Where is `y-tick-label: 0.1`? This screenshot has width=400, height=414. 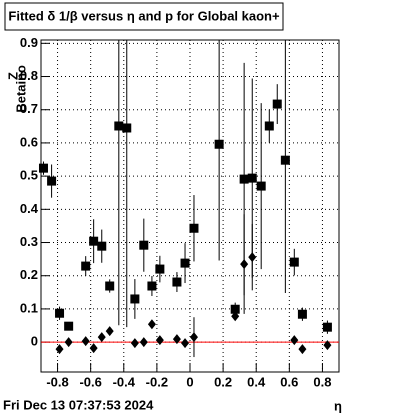 y-tick-label: 0.1 is located at coordinates (29, 307).